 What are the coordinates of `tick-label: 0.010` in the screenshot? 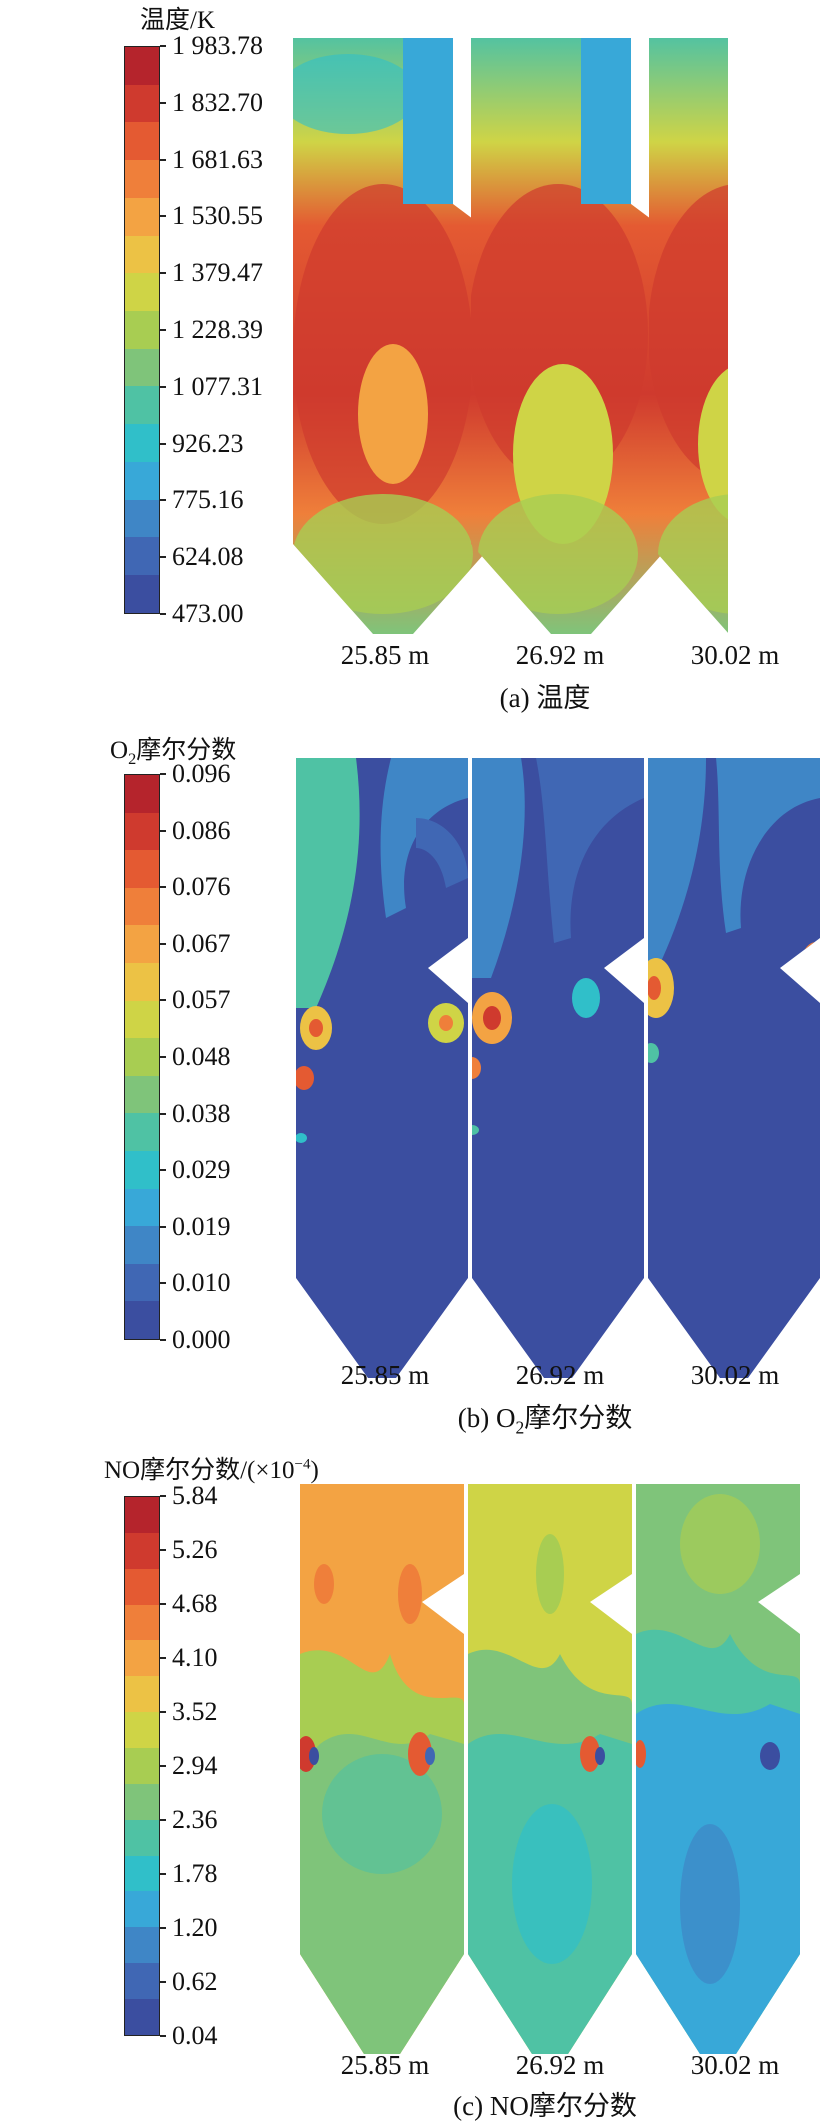 It's located at (201, 1283).